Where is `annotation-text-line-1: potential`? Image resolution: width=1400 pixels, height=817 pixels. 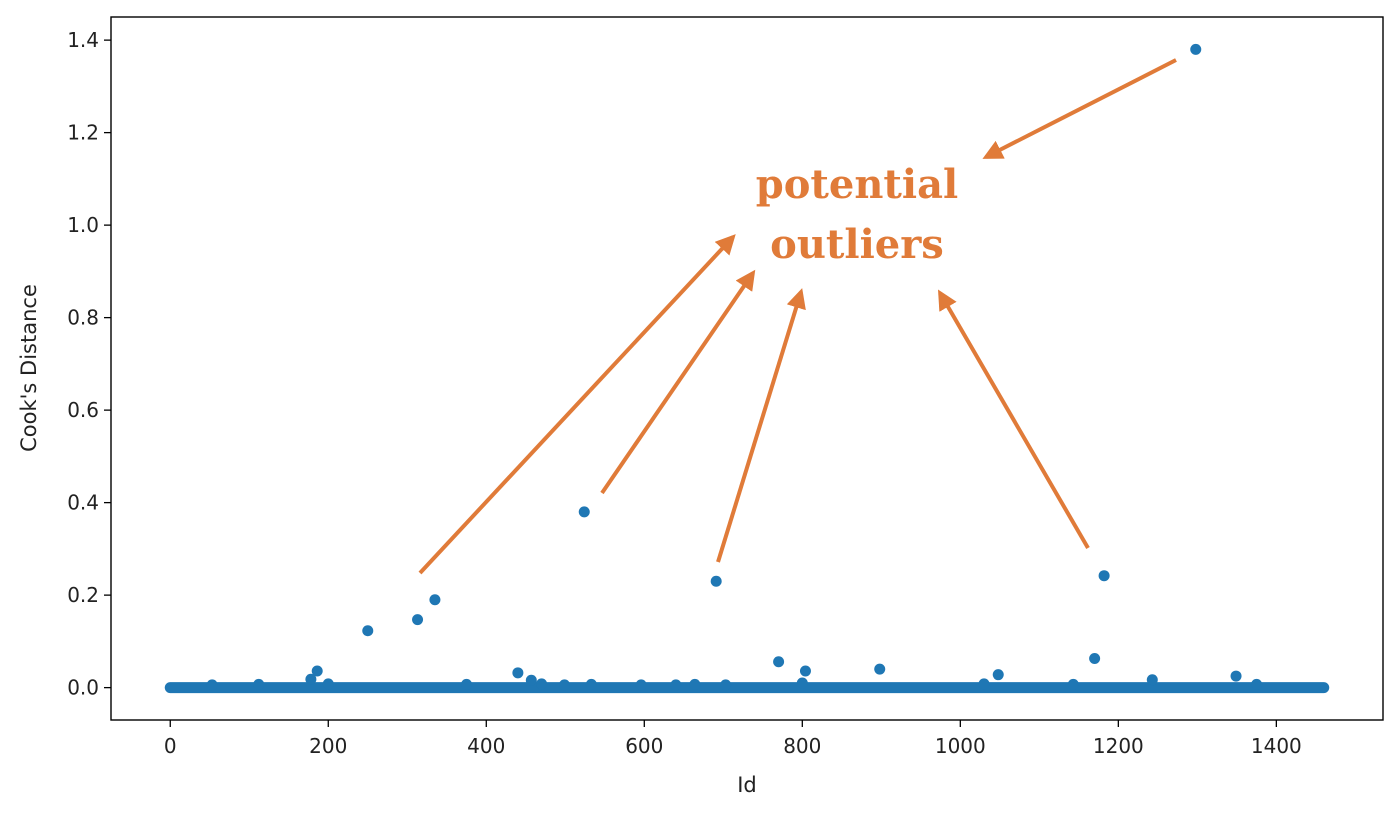
annotation-text-line-1: potential is located at coordinates (857, 184).